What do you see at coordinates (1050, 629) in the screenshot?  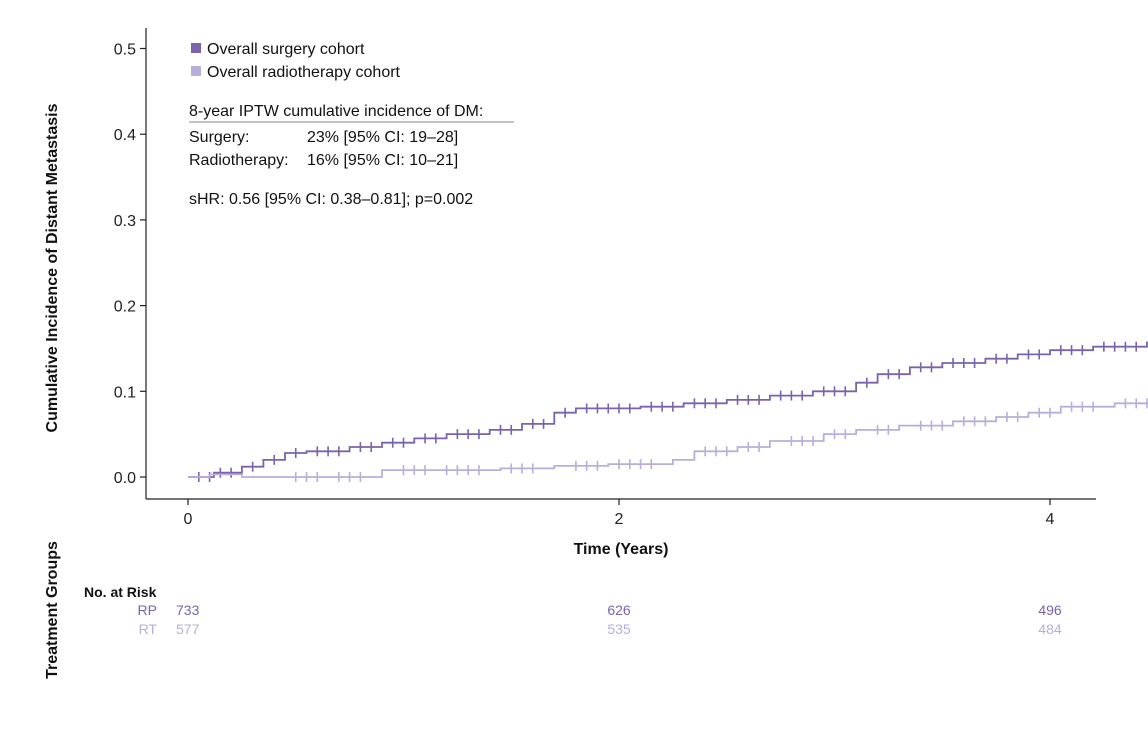 I see `risk-value-rt: 484` at bounding box center [1050, 629].